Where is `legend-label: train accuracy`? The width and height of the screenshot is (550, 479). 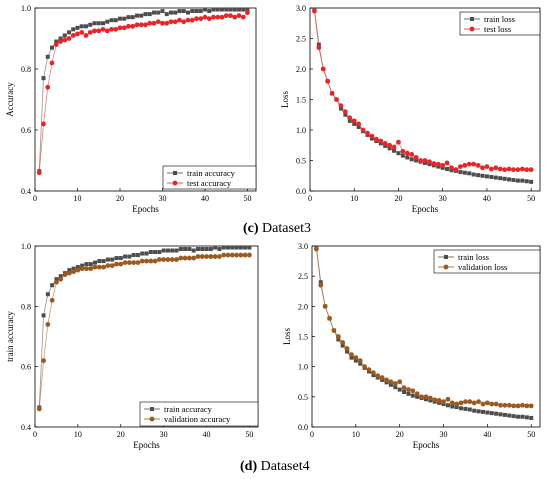 legend-label: train accuracy is located at coordinates (188, 409).